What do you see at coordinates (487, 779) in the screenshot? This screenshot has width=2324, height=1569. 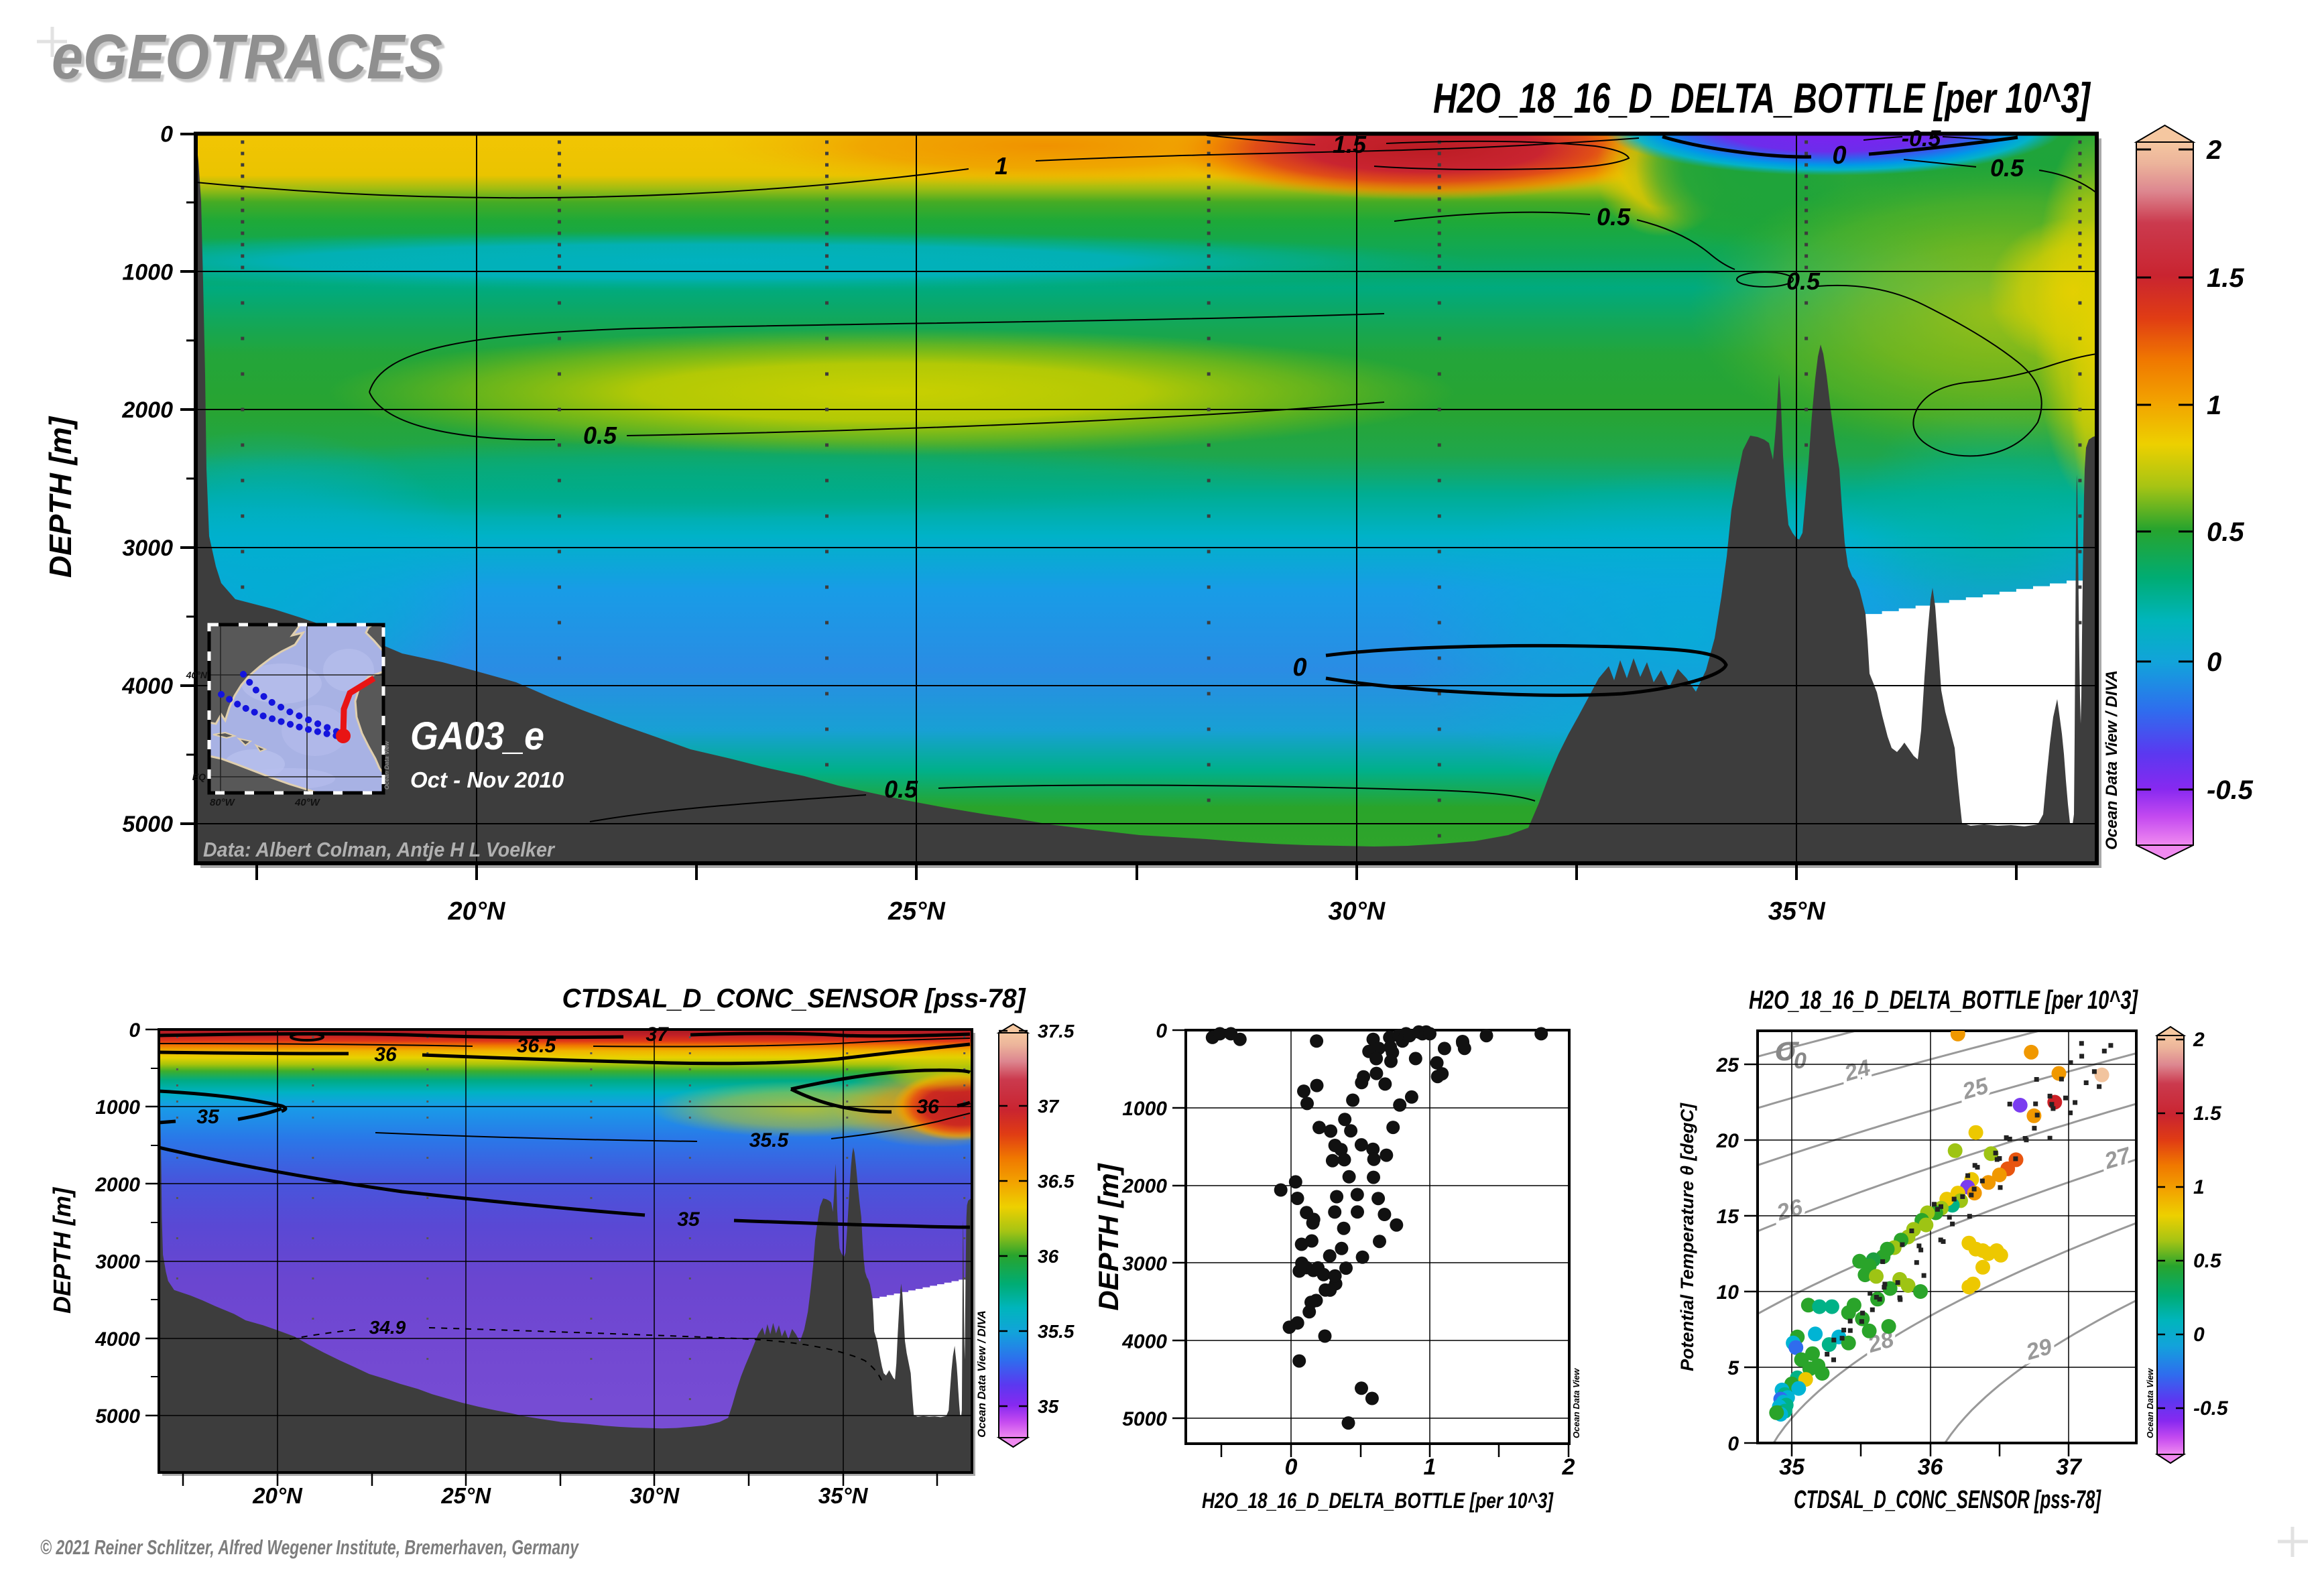 I see `svg-text: Oct - Nov 2010` at bounding box center [487, 779].